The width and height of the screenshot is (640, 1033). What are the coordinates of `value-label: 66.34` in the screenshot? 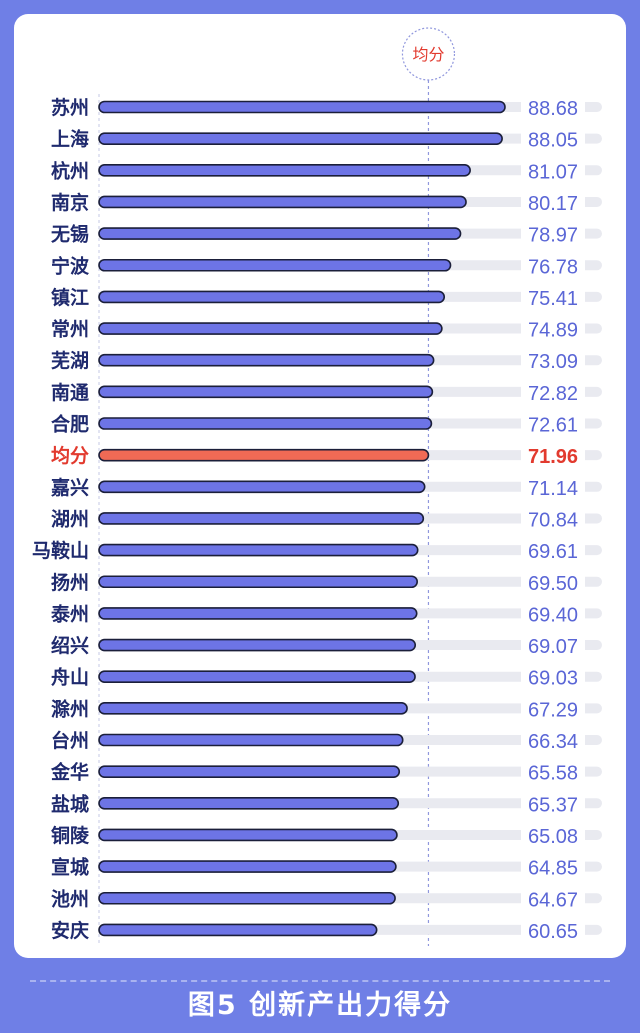 It's located at (553, 742).